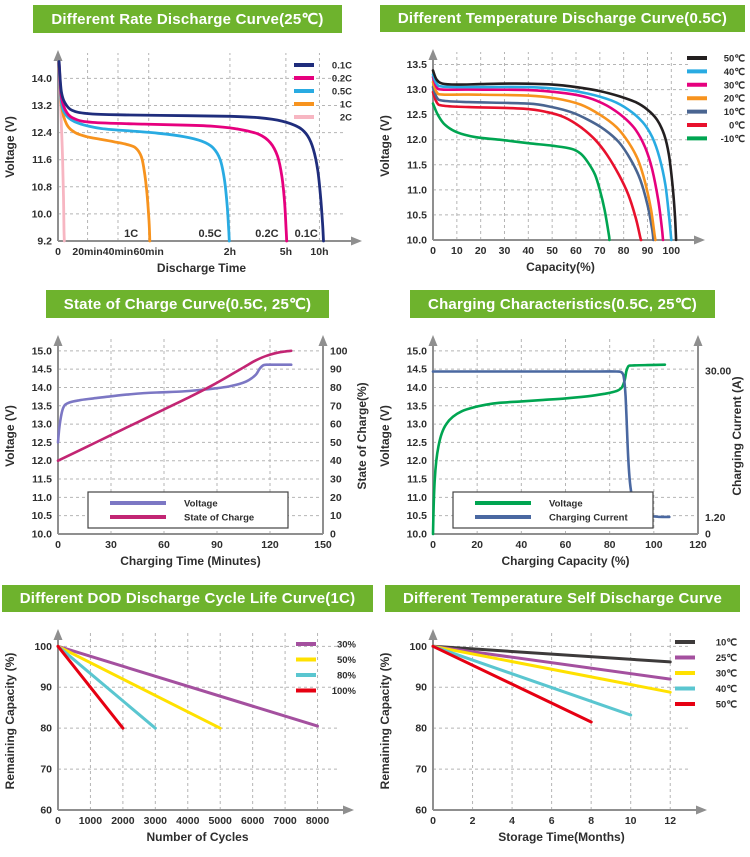  I want to click on series-25℃, so click(551, 662).